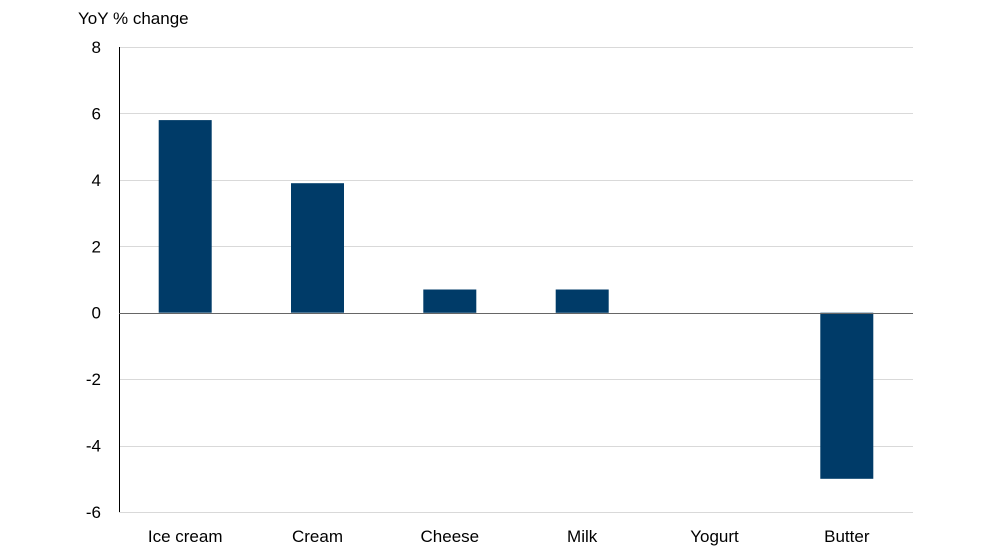 The width and height of the screenshot is (992, 558). Describe the element at coordinates (317, 248) in the screenshot. I see `bar-cream` at that location.